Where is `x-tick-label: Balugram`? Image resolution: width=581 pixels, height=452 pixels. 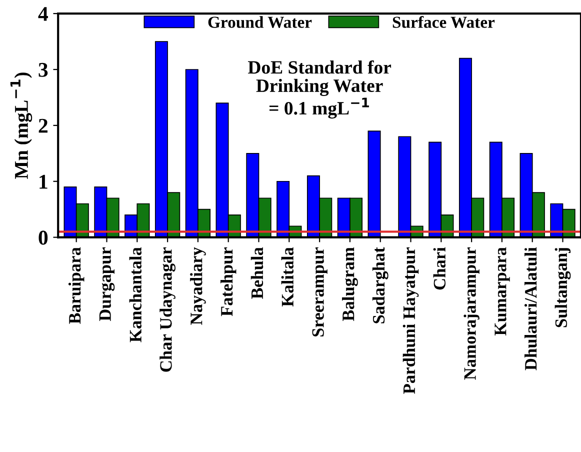 x-tick-label: Balugram is located at coordinates (350, 284).